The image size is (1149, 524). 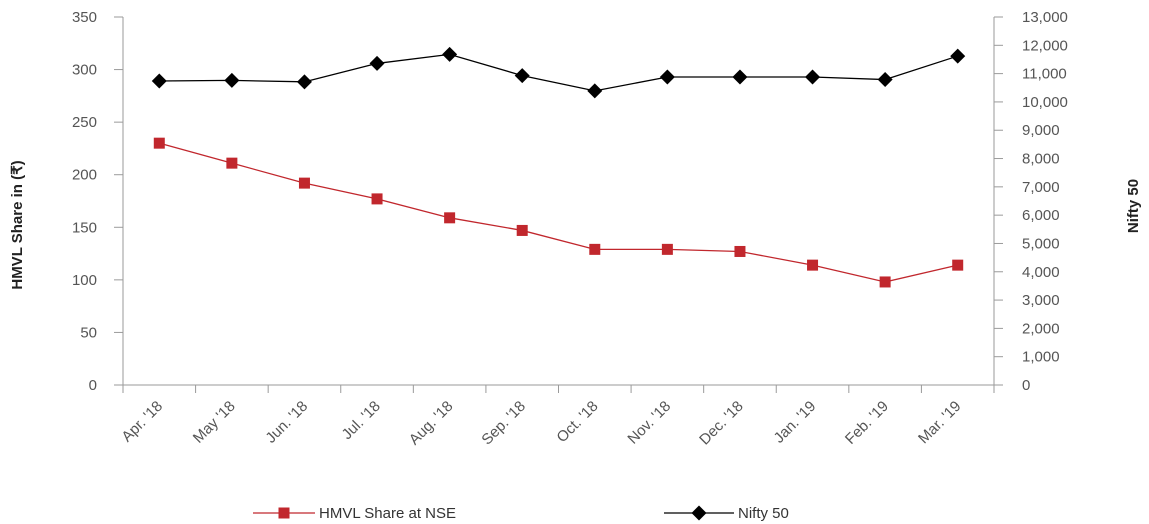 What do you see at coordinates (1041, 187) in the screenshot?
I see `y-tick-label-right: 7,000` at bounding box center [1041, 187].